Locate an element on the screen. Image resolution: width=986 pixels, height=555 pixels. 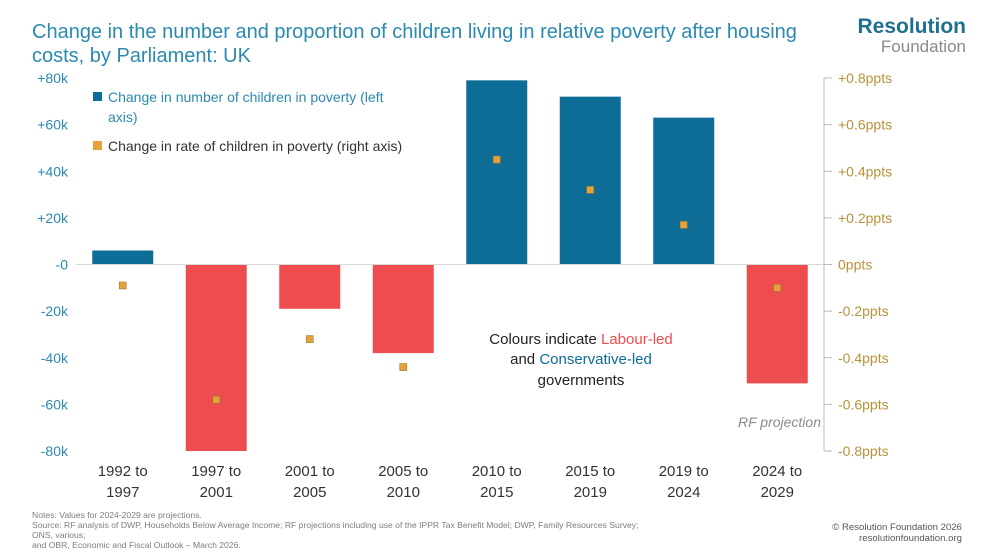
left-axis-tick-label: -0 is located at coordinates (62, 265).